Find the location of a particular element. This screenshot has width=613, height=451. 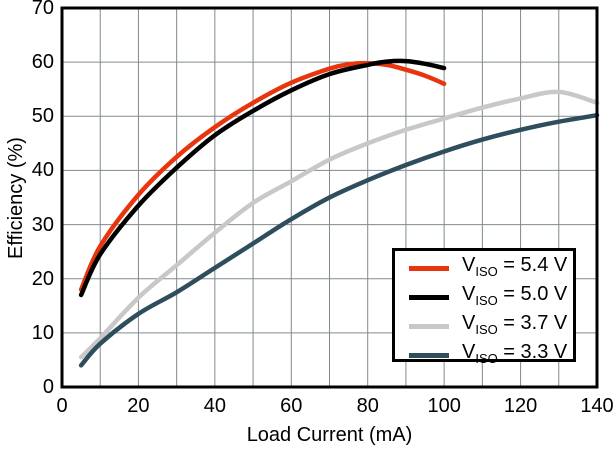

x-tick-label: 20 is located at coordinates (138, 406).